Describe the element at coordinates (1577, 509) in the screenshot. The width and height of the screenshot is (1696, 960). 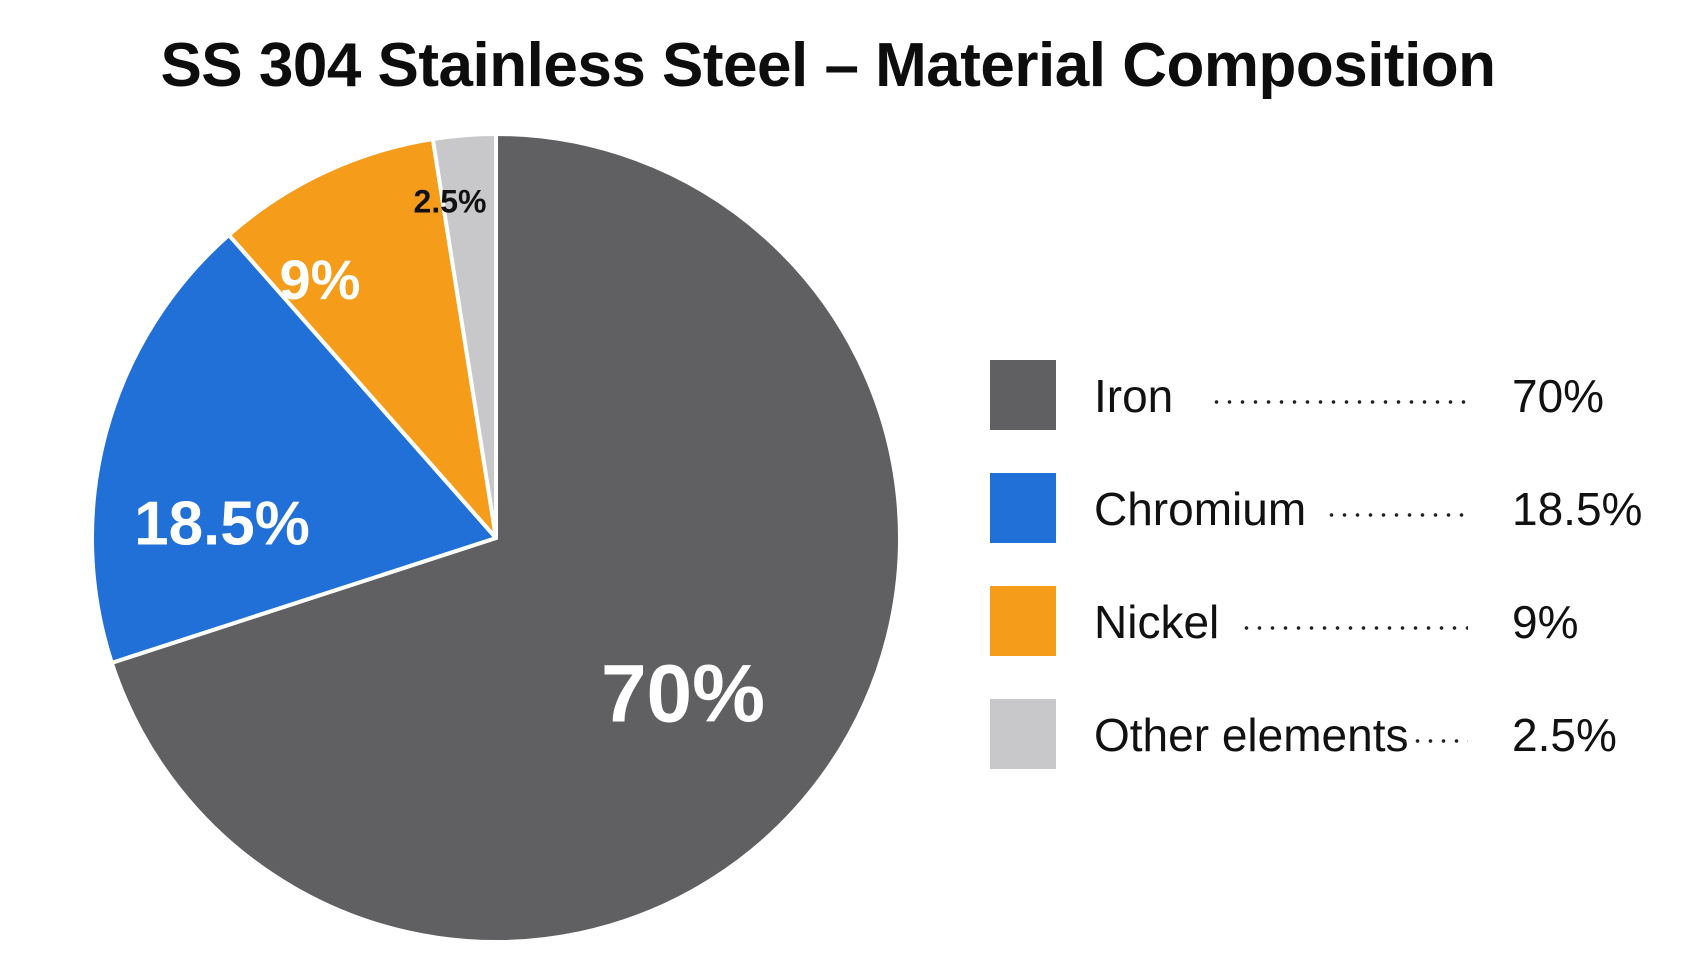
I see `legend-value: 18.5%` at that location.